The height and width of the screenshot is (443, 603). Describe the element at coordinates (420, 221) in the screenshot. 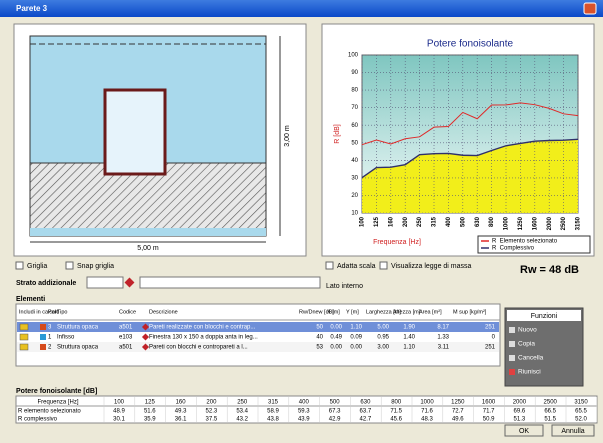

I see `x-tick-label: 250` at that location.